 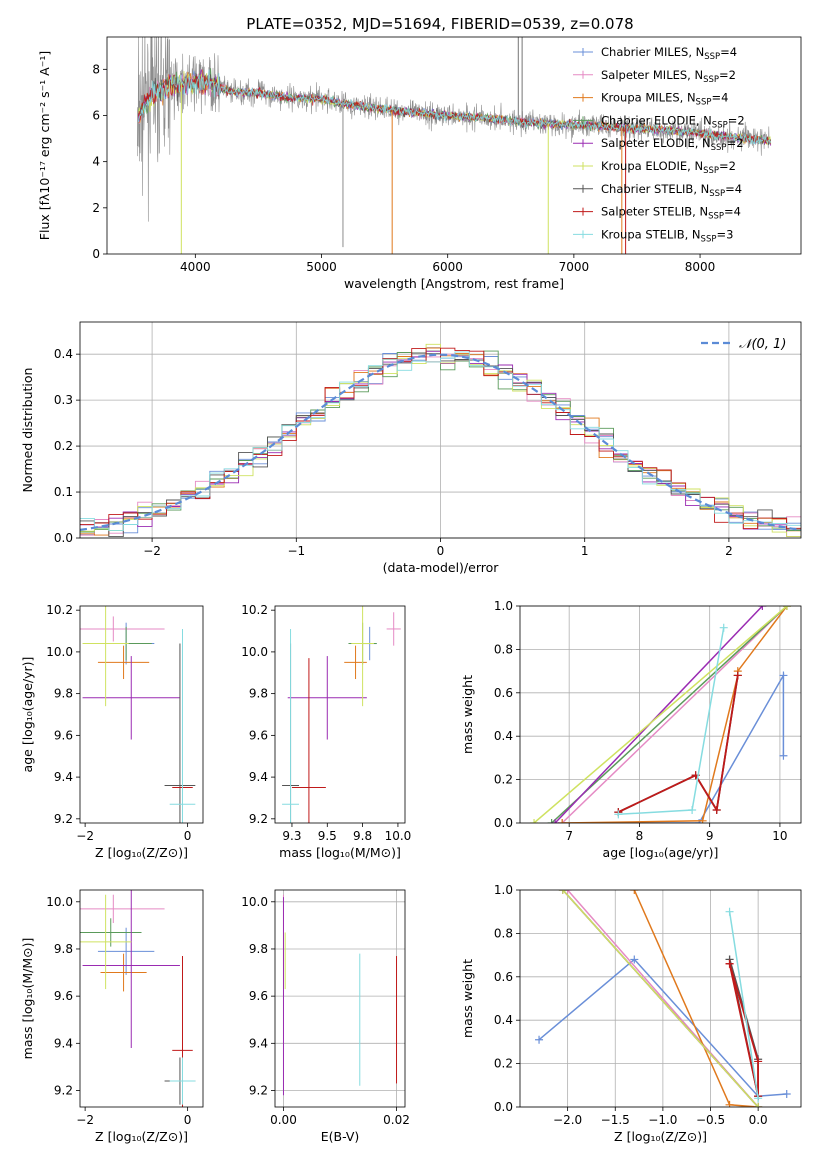 I want to click on model-spectrum-line-kroupa_stelib, so click(x=455, y=107).